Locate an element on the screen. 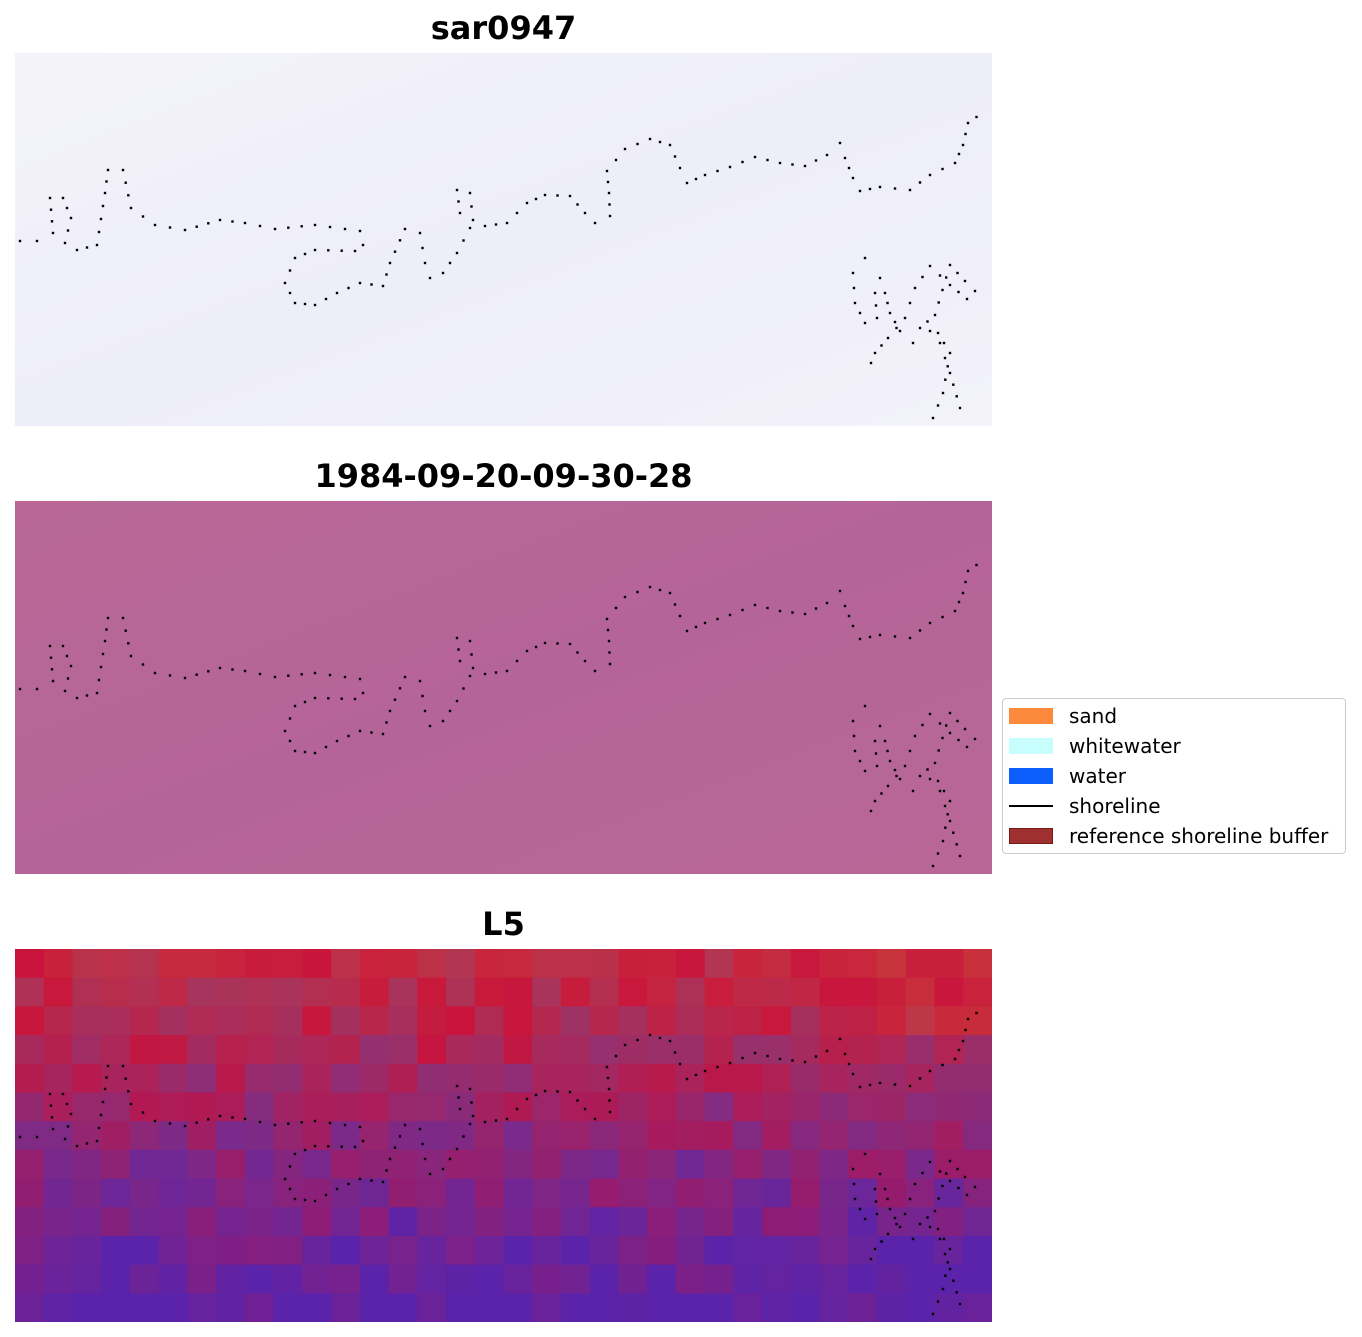  water-swatch is located at coordinates (1031, 776).